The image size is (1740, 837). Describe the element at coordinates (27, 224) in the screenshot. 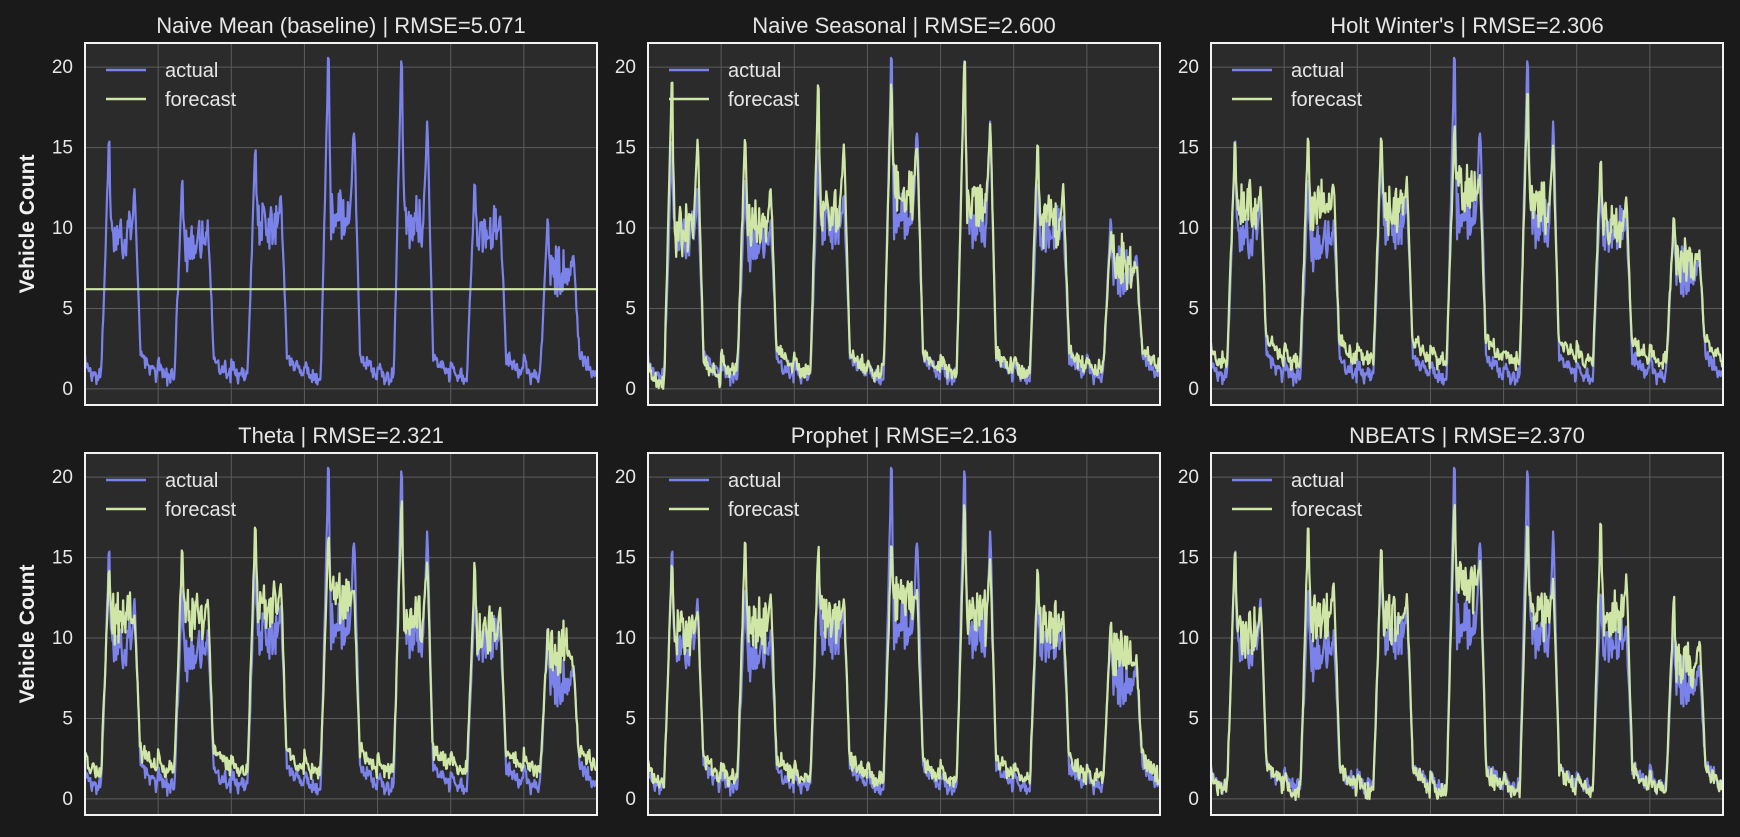

I see `row1-ylabel: Vehicle Count` at that location.